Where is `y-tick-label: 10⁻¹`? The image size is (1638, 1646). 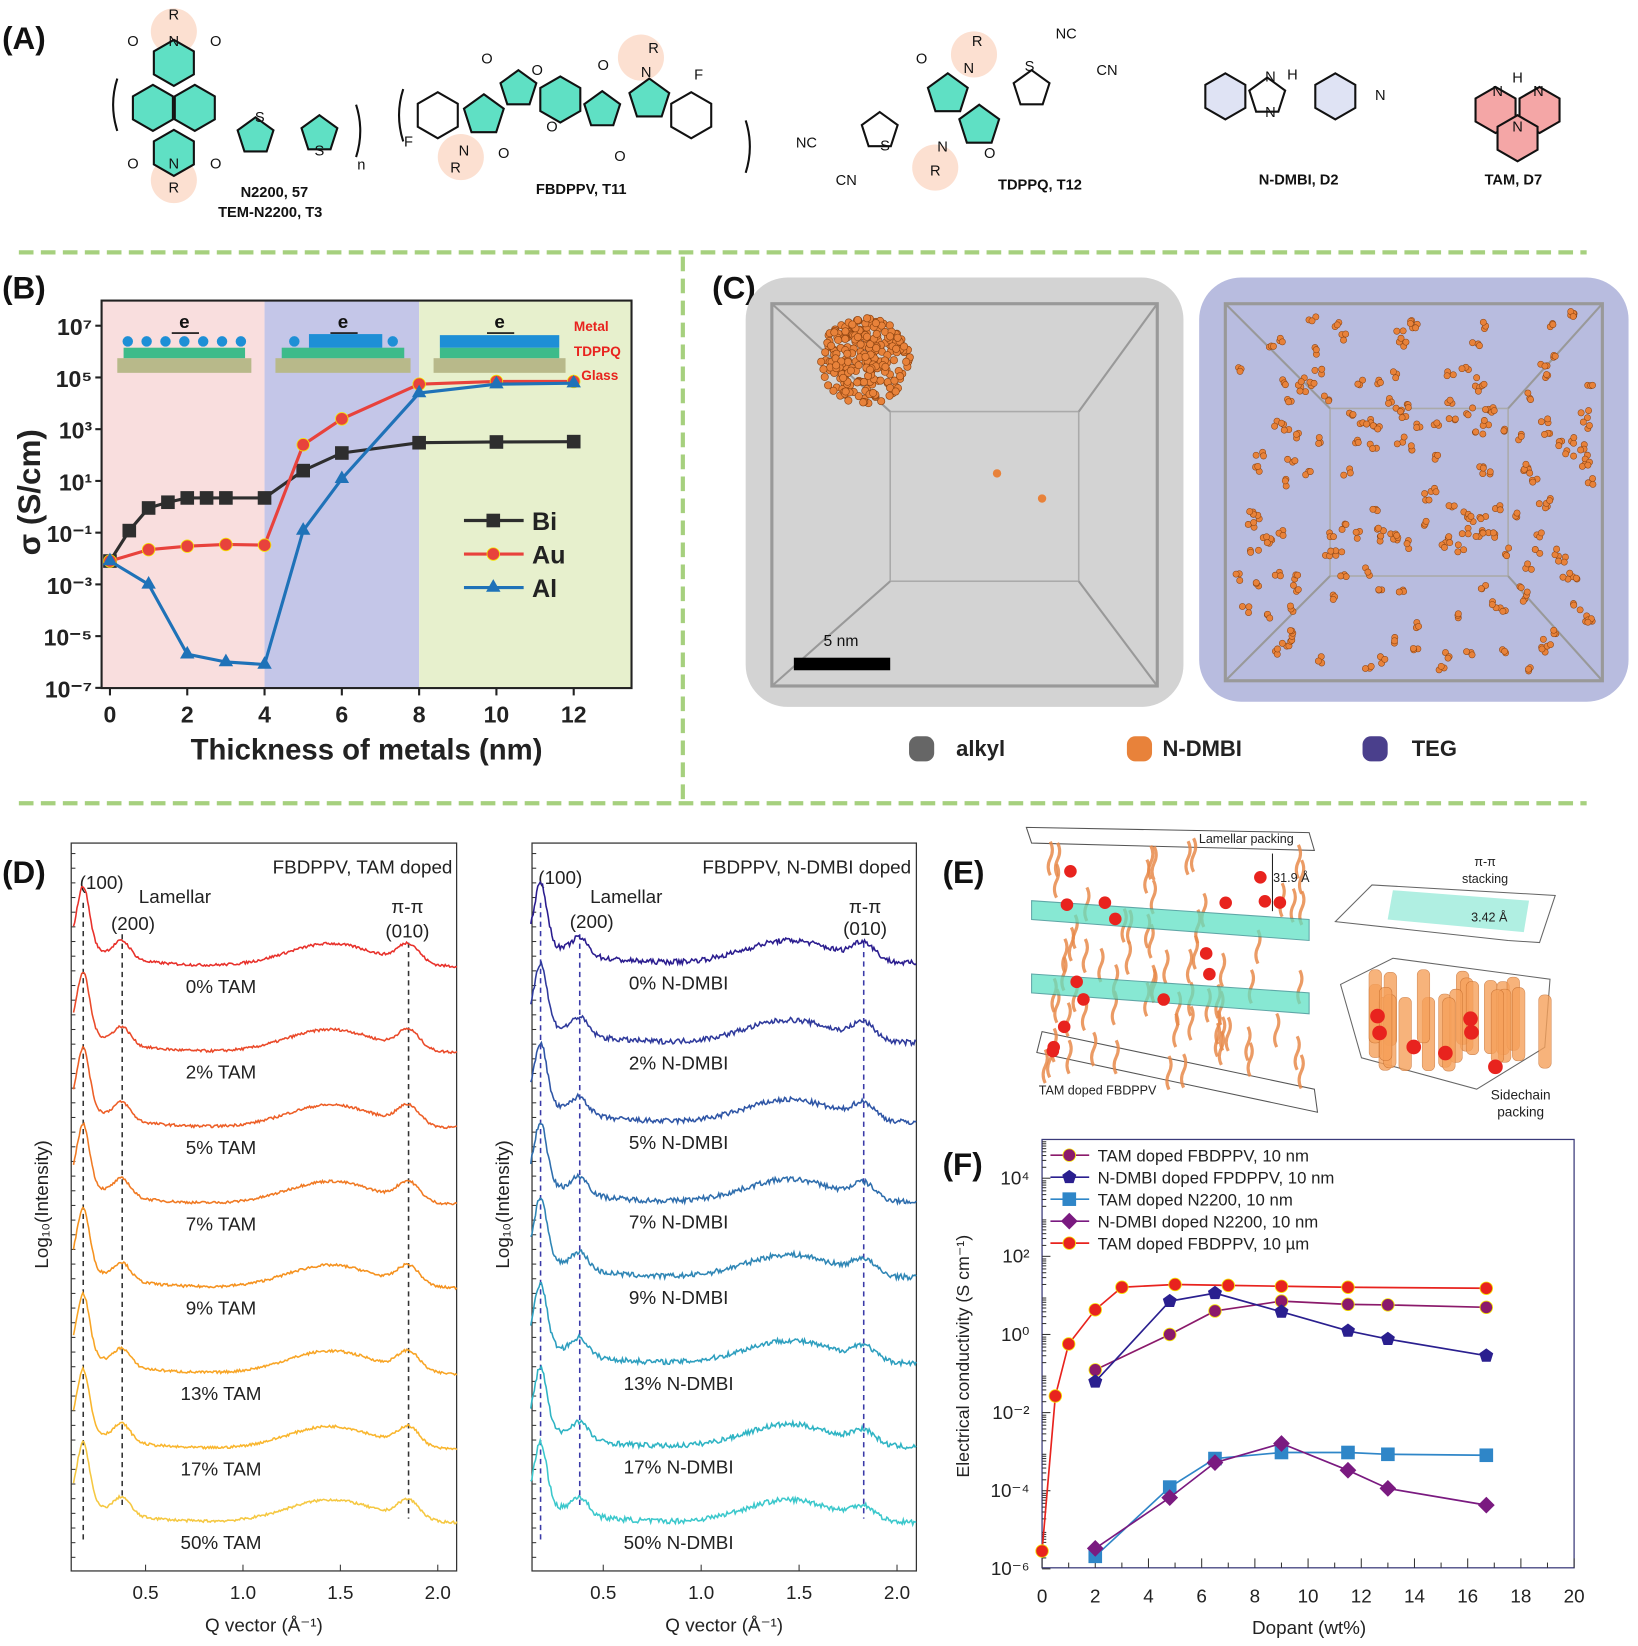 y-tick-label: 10⁻¹ is located at coordinates (69, 534).